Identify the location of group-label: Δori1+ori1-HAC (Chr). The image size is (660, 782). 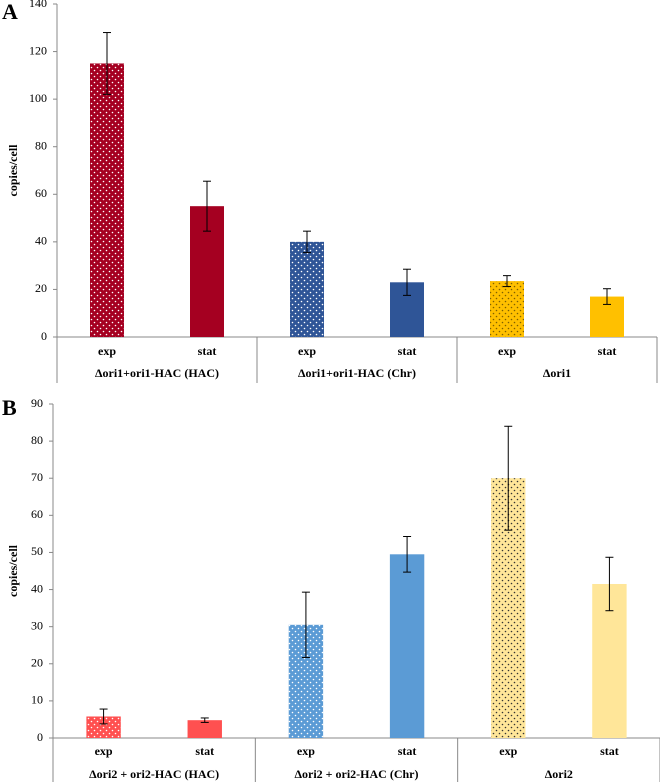
(357, 373).